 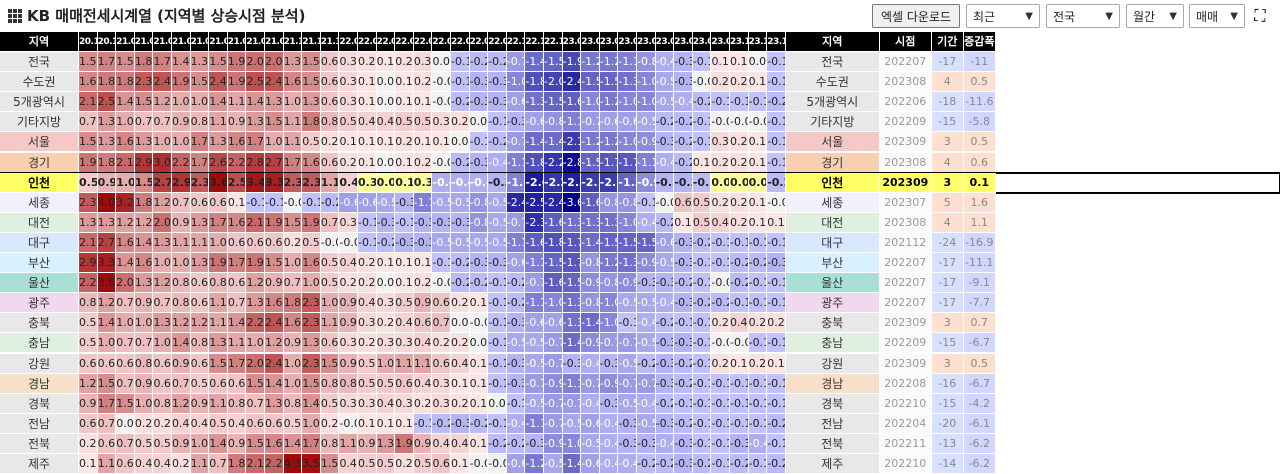 I want to click on since-cell: 202210, so click(x=905, y=464).